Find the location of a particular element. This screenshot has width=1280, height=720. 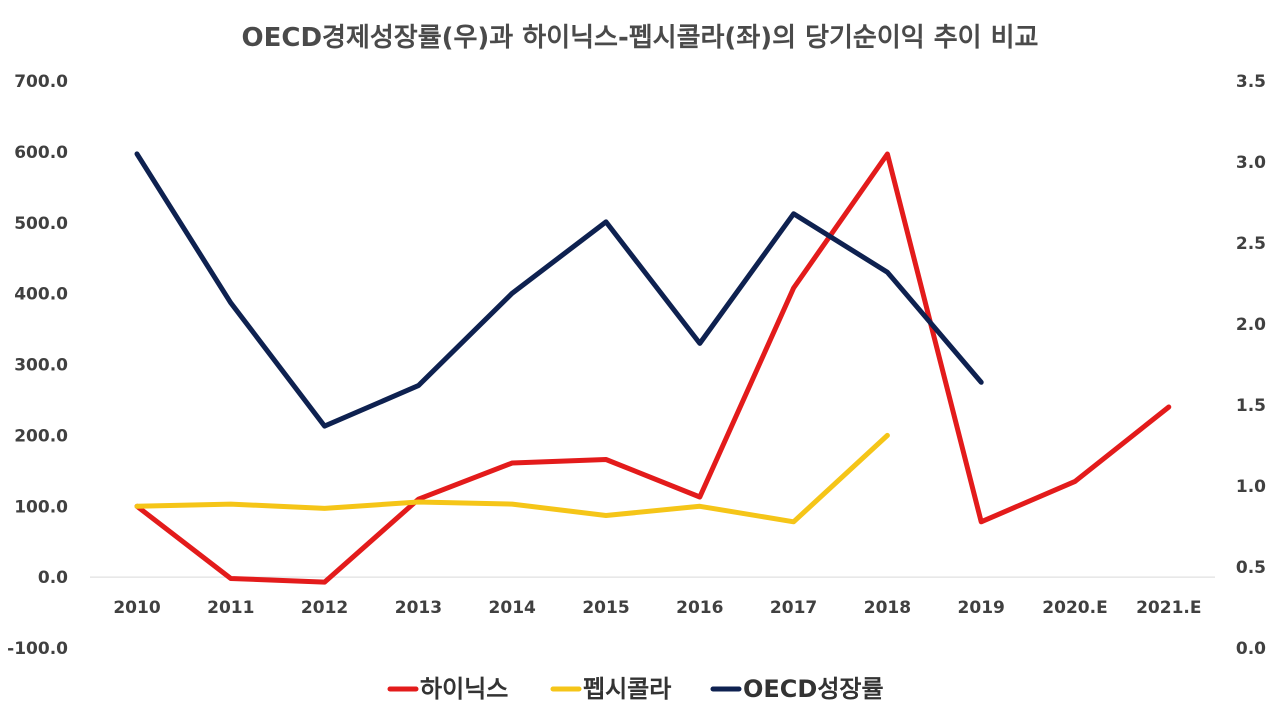

x-axis-tick-label: 2020.E is located at coordinates (1074, 608).